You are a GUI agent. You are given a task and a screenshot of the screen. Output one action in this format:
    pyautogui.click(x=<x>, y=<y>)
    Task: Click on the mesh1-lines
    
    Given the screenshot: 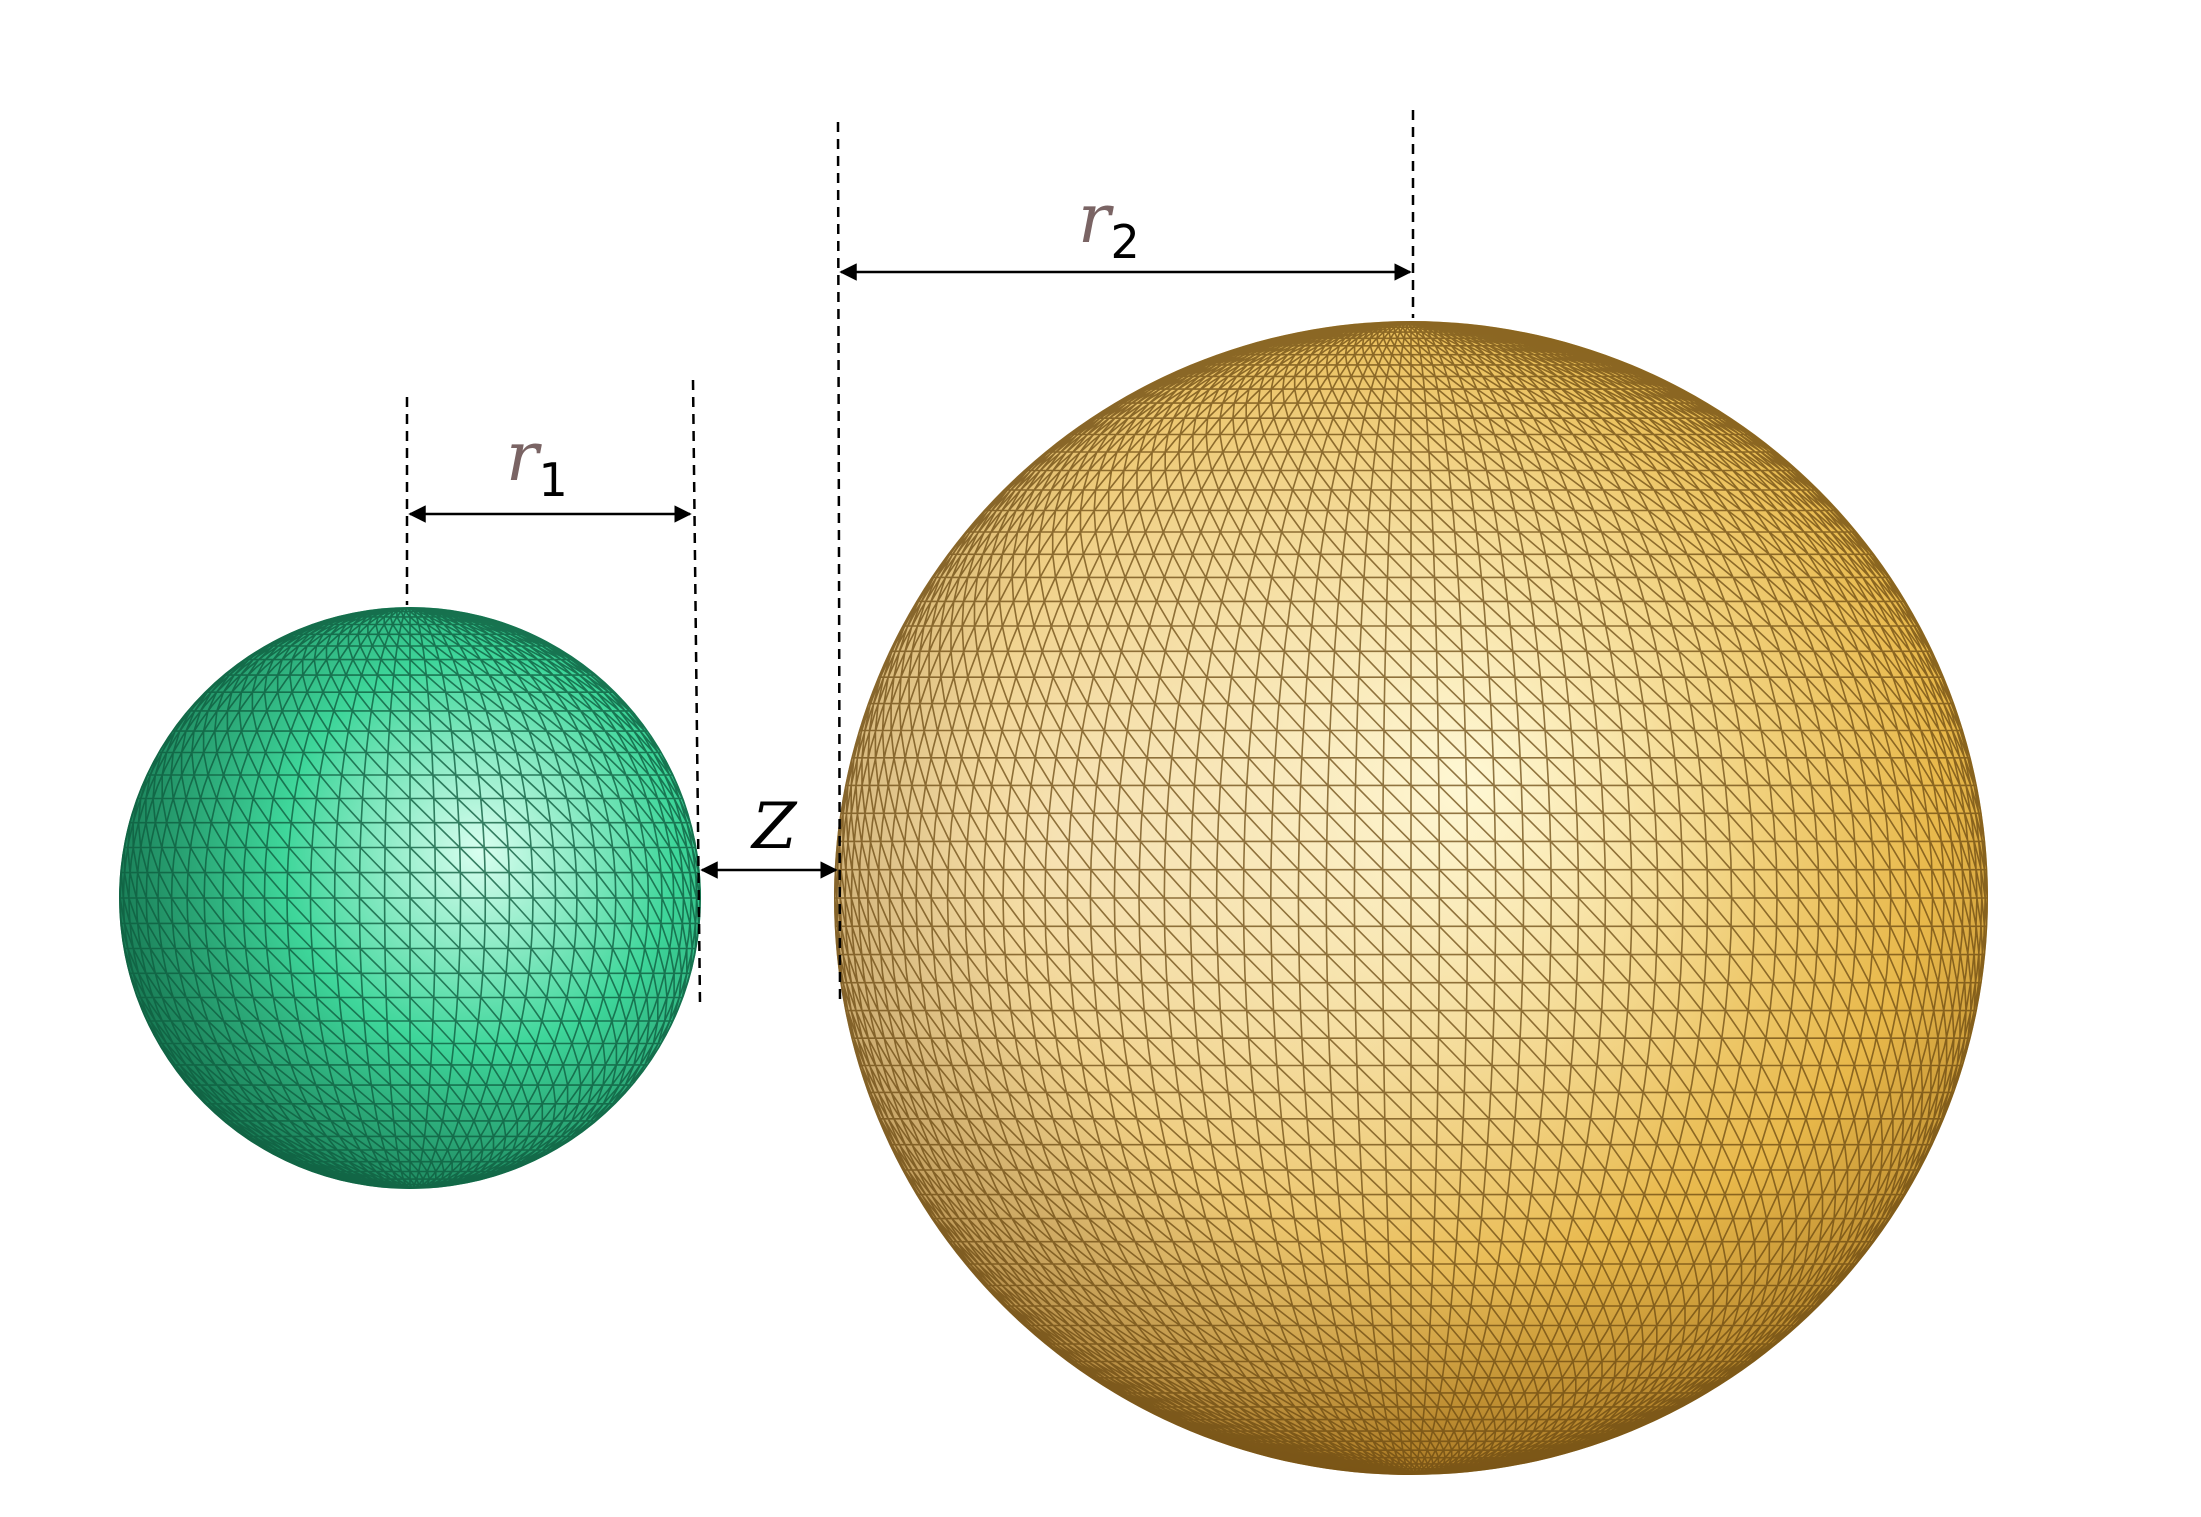 What is the action you would take?
    pyautogui.click(x=410, y=898)
    